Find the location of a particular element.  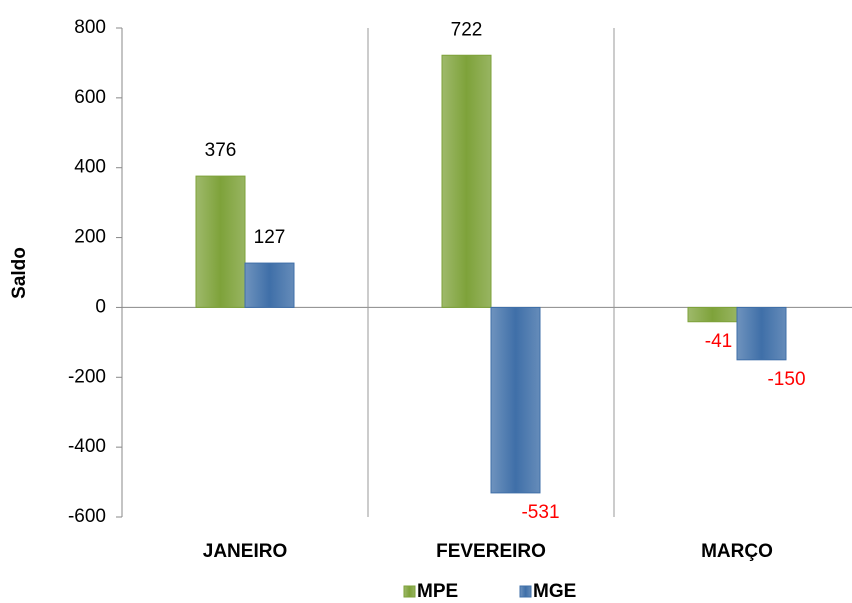

y-tick-label: 200 is located at coordinates (90, 237).